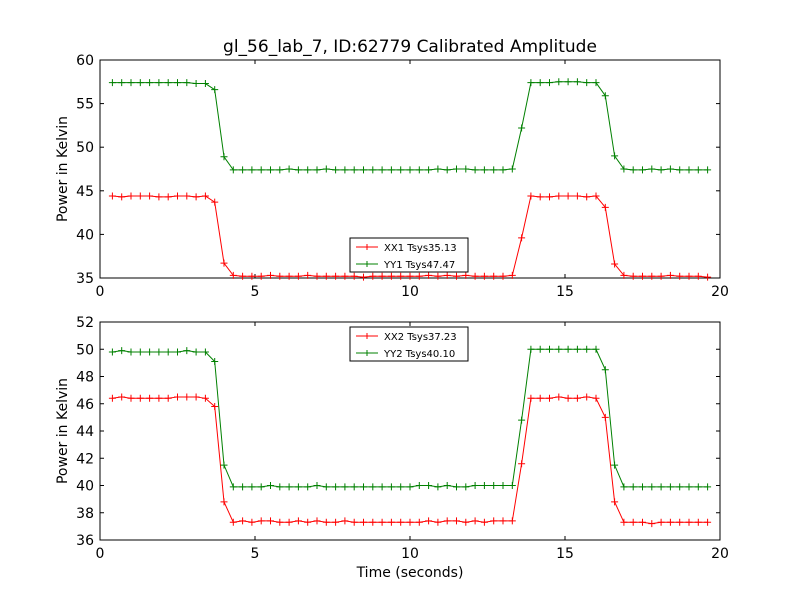  I want to click on y-tick-label: 36, so click(85, 541).